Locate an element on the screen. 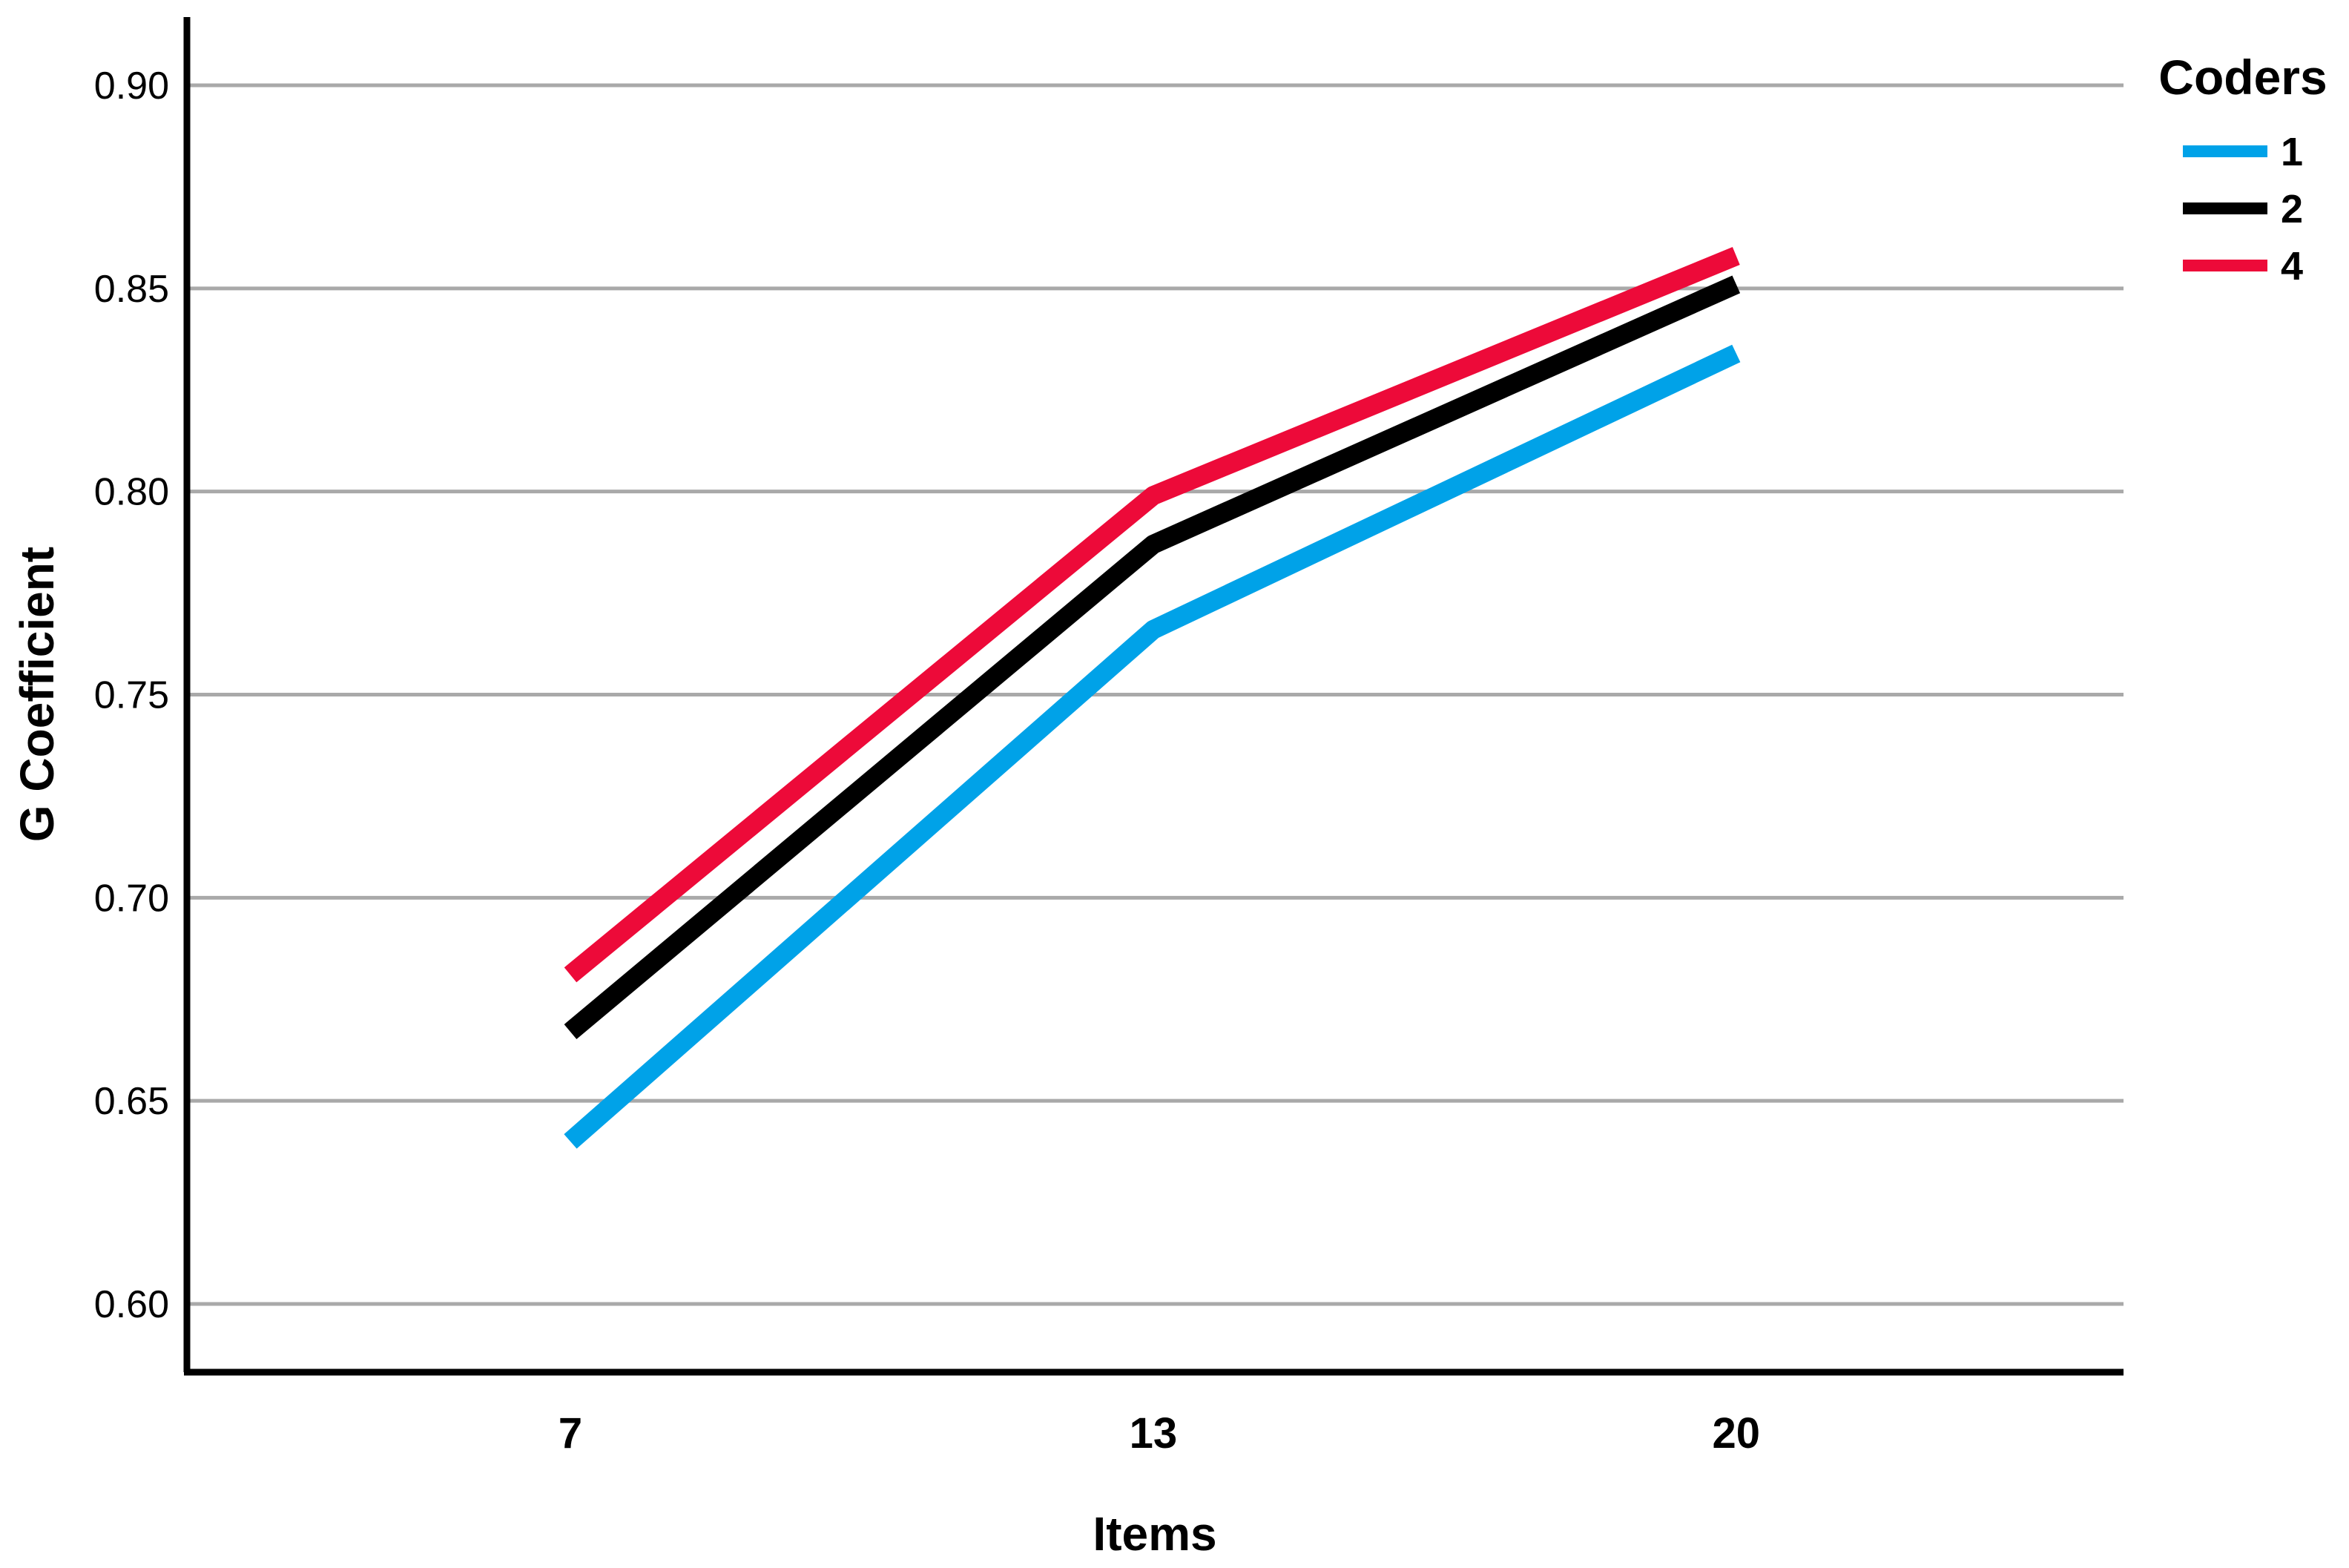 This screenshot has height=1568, width=2349. legend-title: Coders is located at coordinates (2242, 78).